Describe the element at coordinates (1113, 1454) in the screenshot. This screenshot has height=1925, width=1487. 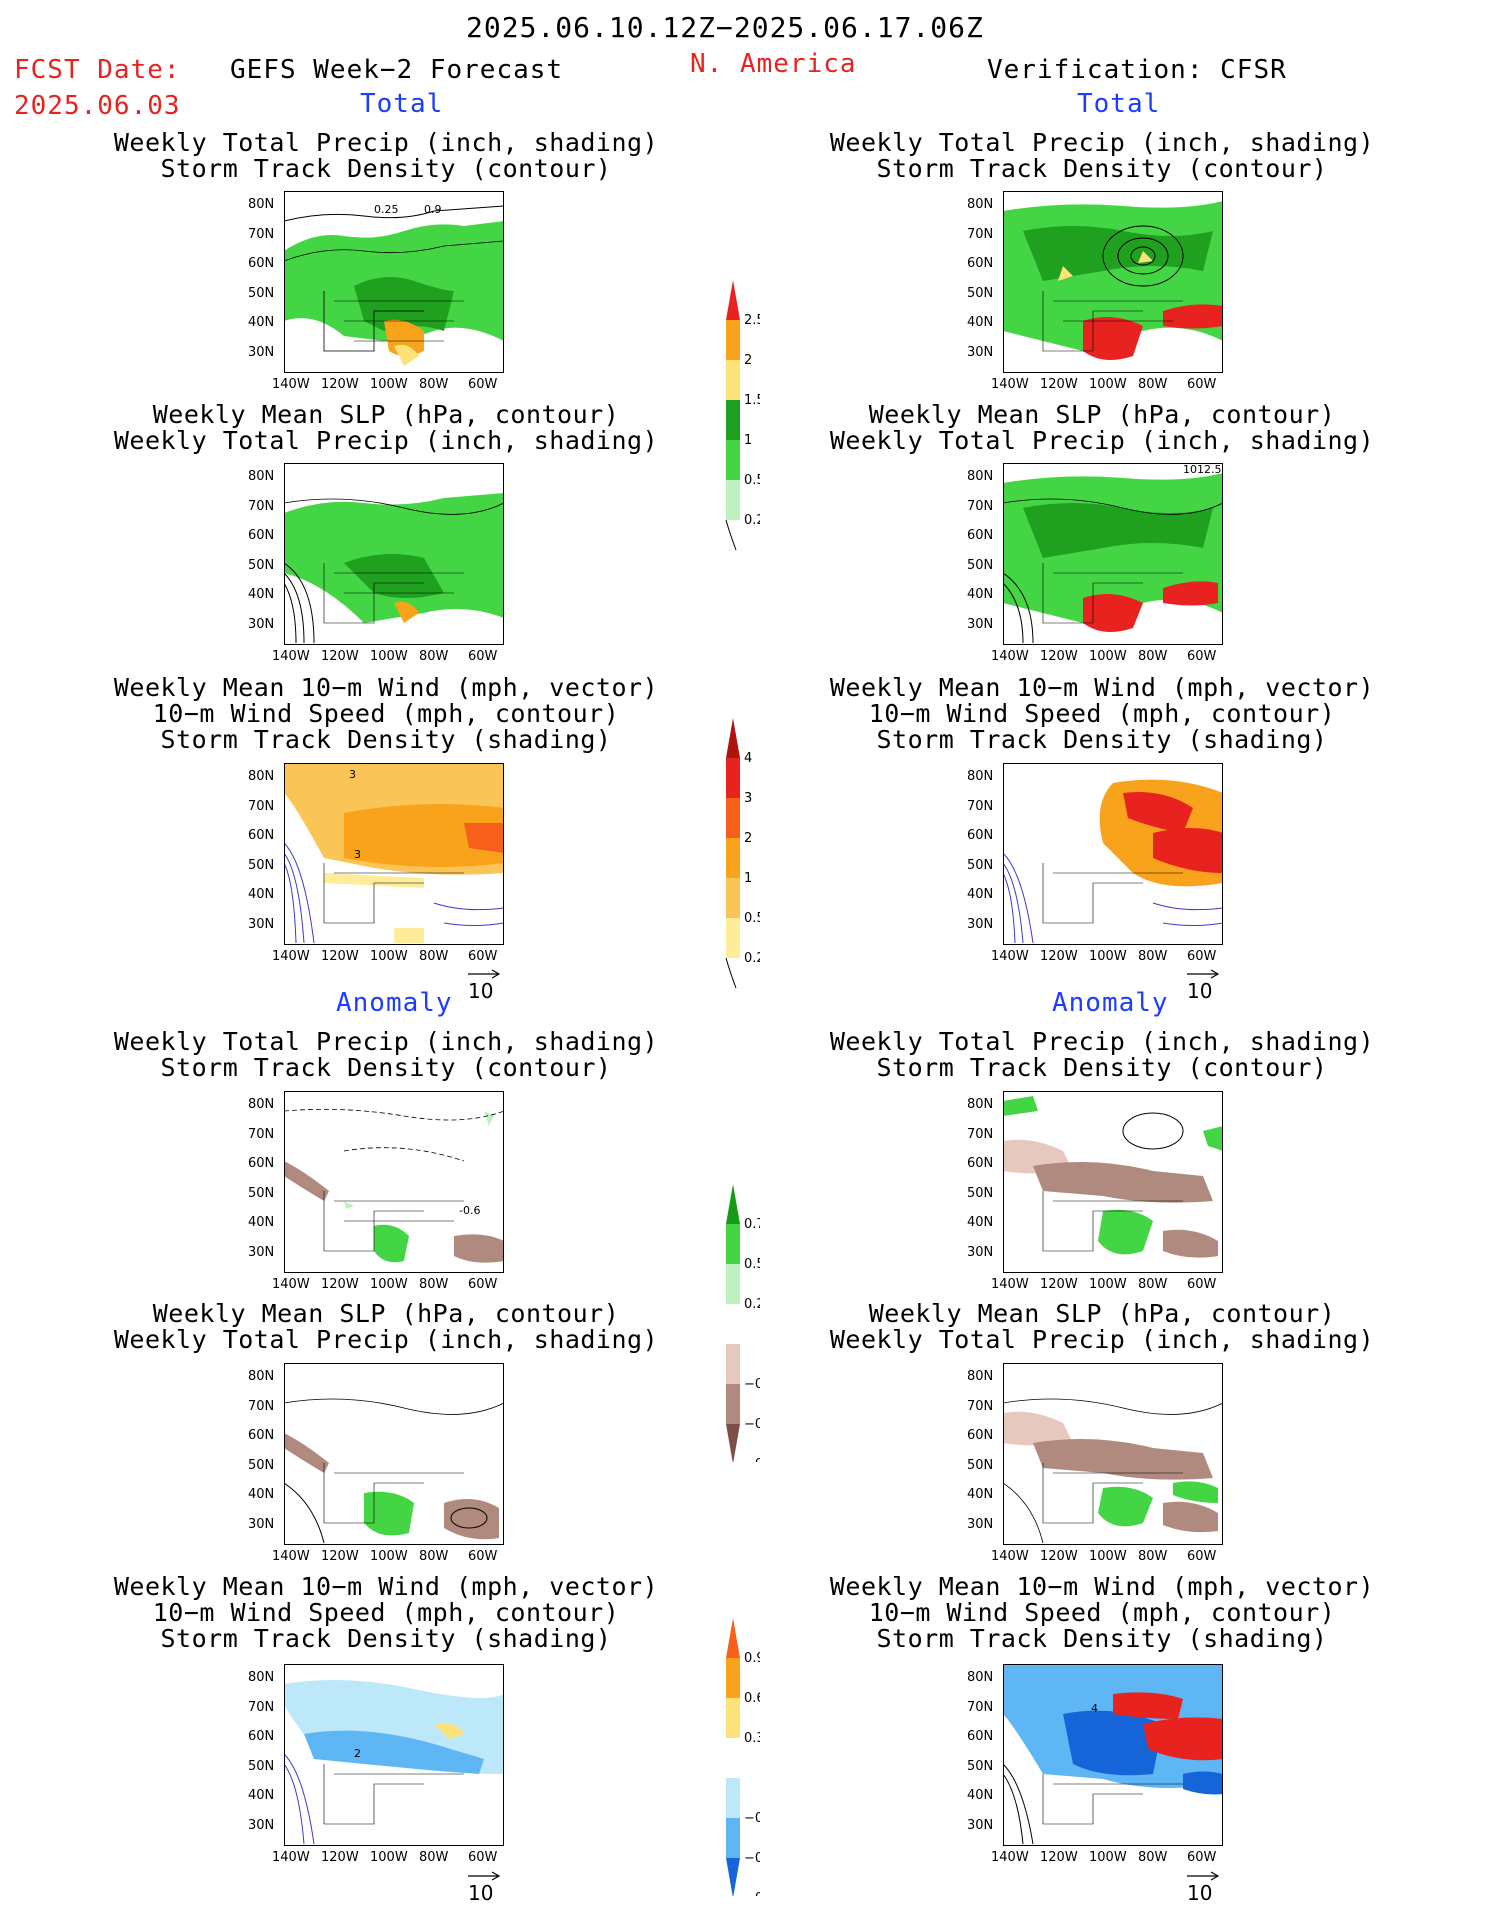
I see `map-obs-anom-slp` at that location.